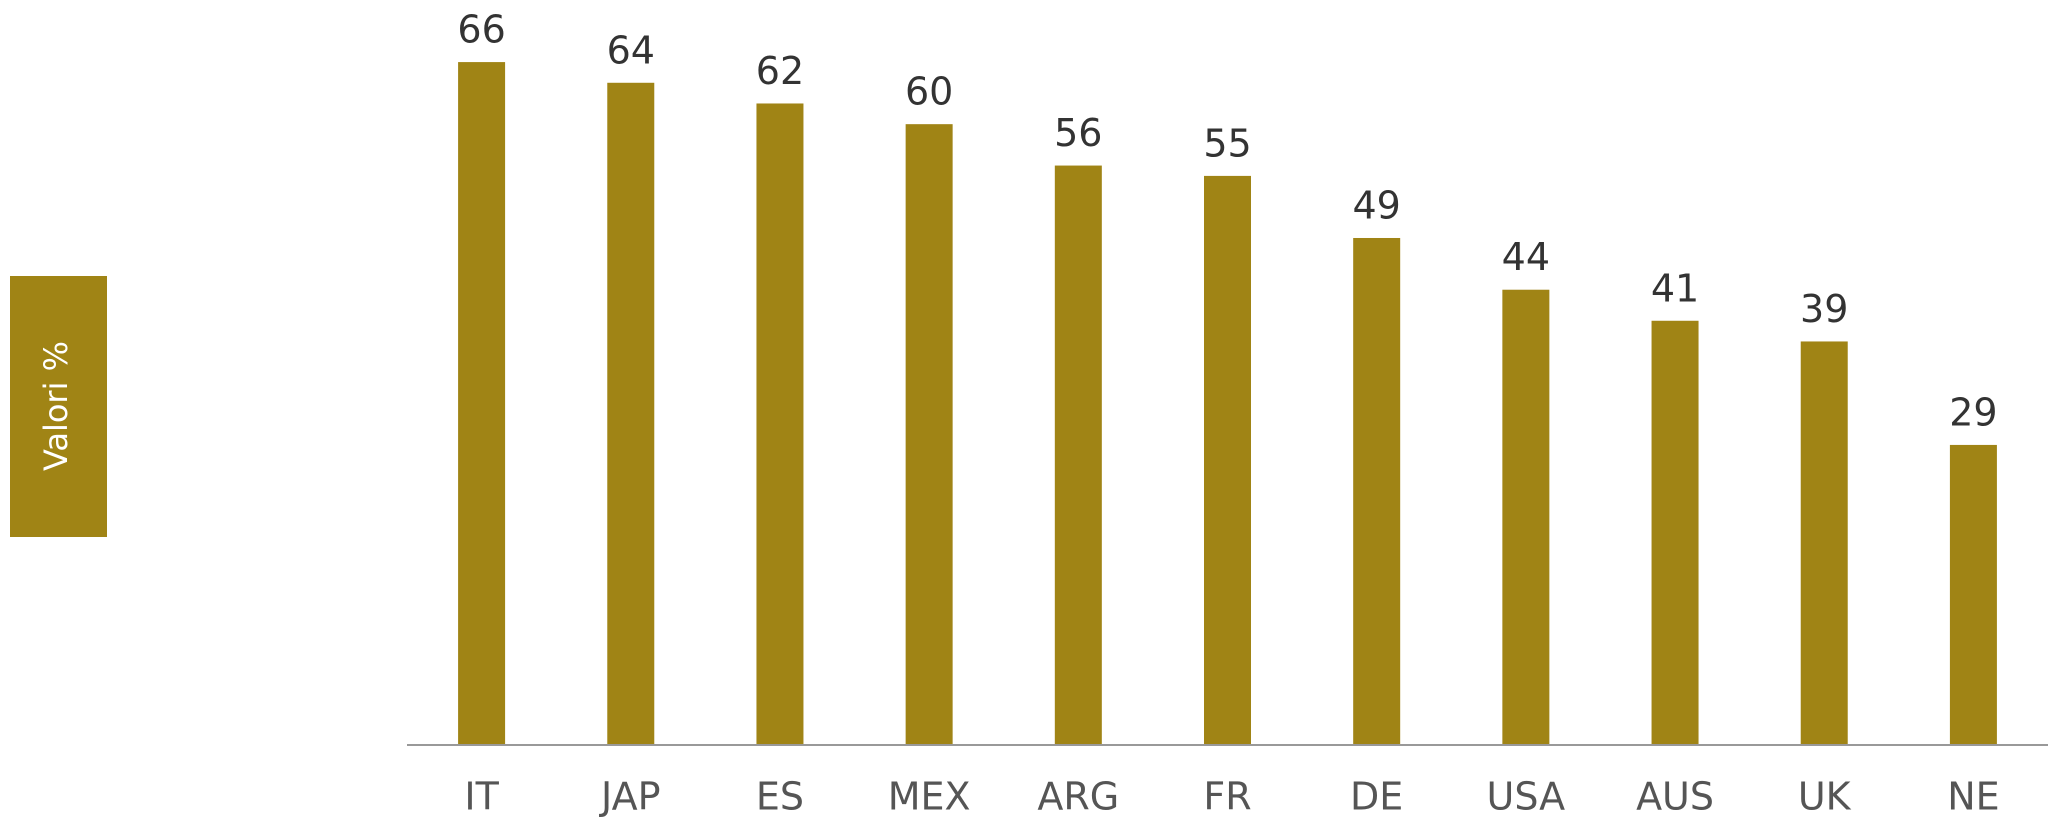 Image resolution: width=2048 pixels, height=819 pixels. Describe the element at coordinates (1526, 257) in the screenshot. I see `value-label: 44` at that location.